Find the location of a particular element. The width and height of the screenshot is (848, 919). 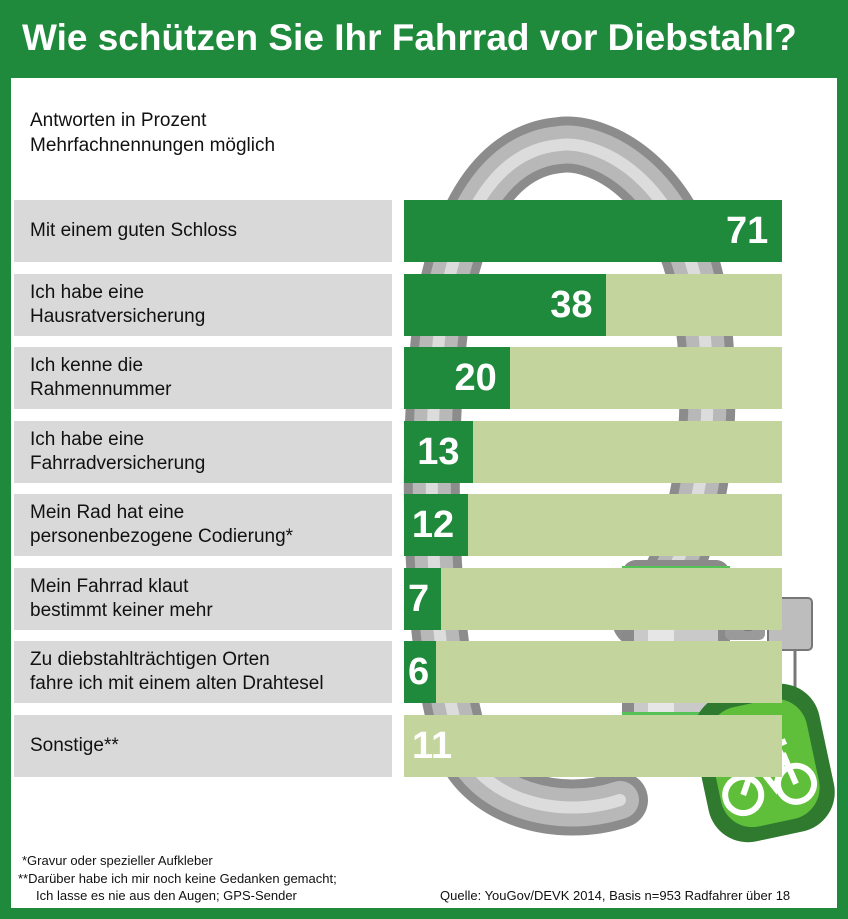

subtitle-note: Mehrfachnennungen möglich is located at coordinates (153, 145).